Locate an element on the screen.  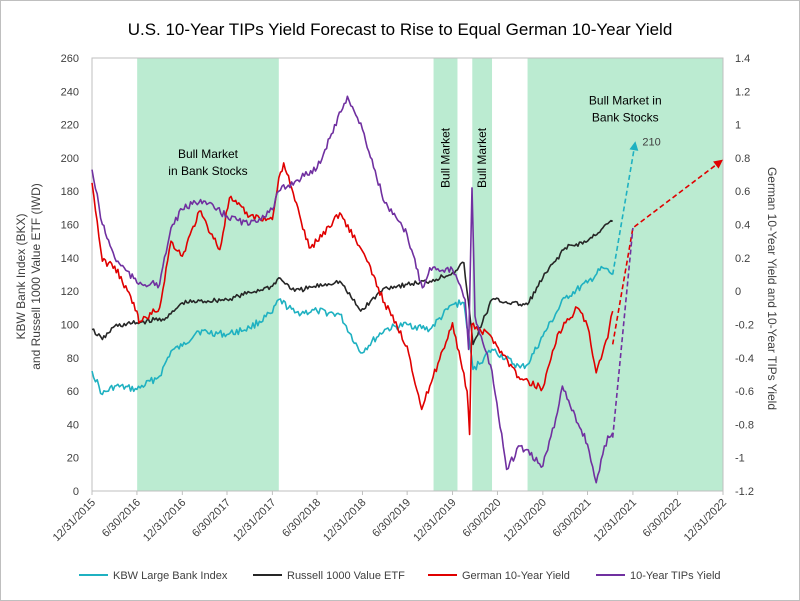
y-right-tick-label: -0.8 is located at coordinates (744, 425).